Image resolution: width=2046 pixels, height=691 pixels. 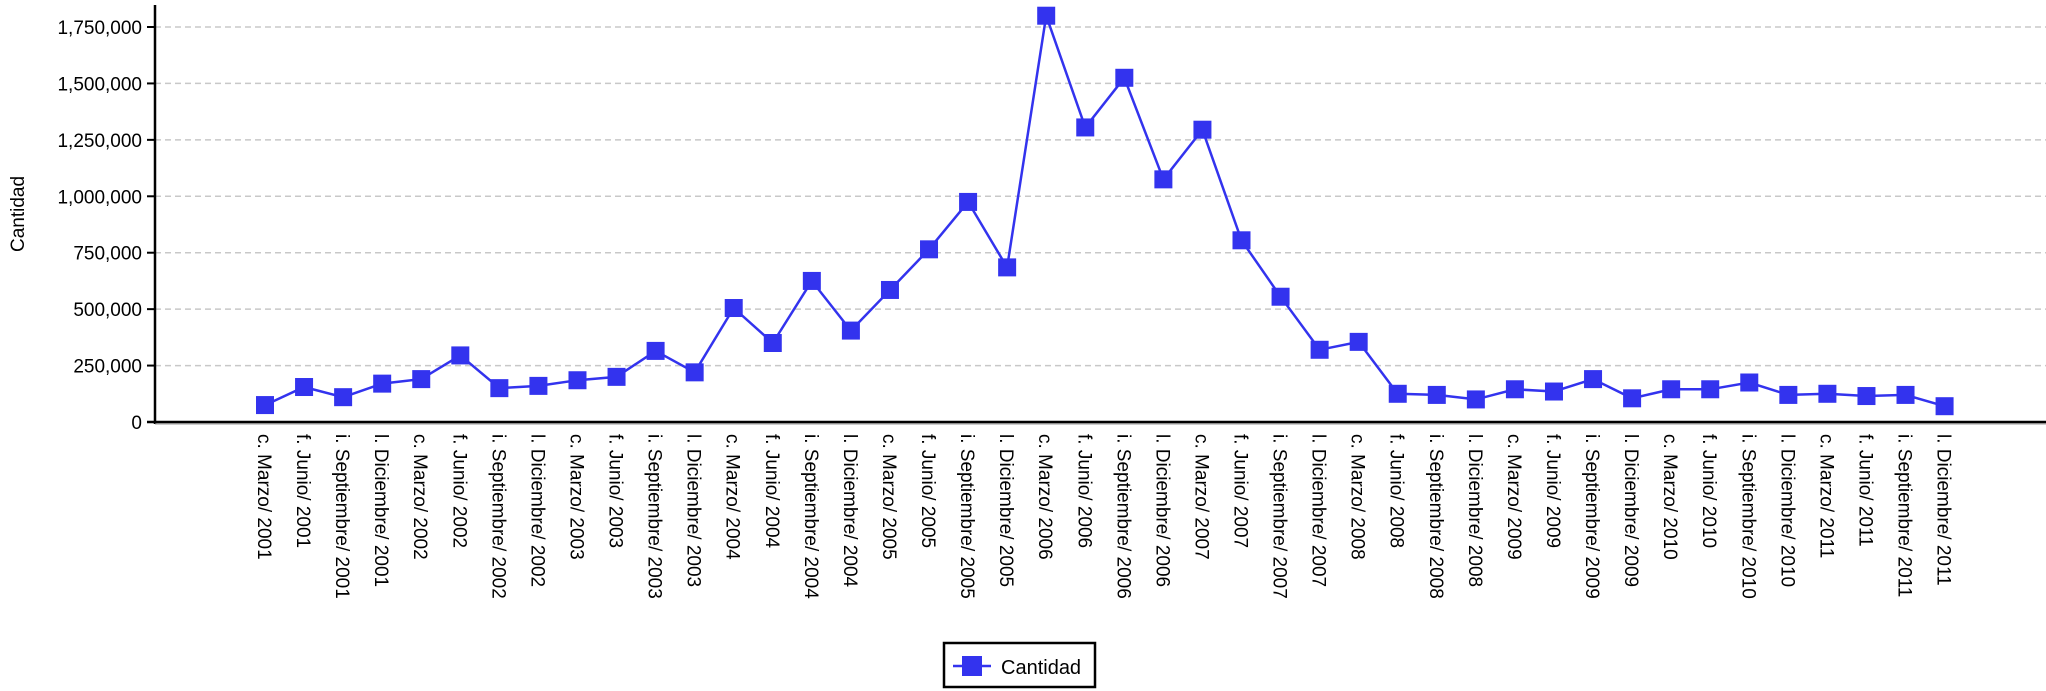 What do you see at coordinates (972, 666) in the screenshot?
I see `legend-marker` at bounding box center [972, 666].